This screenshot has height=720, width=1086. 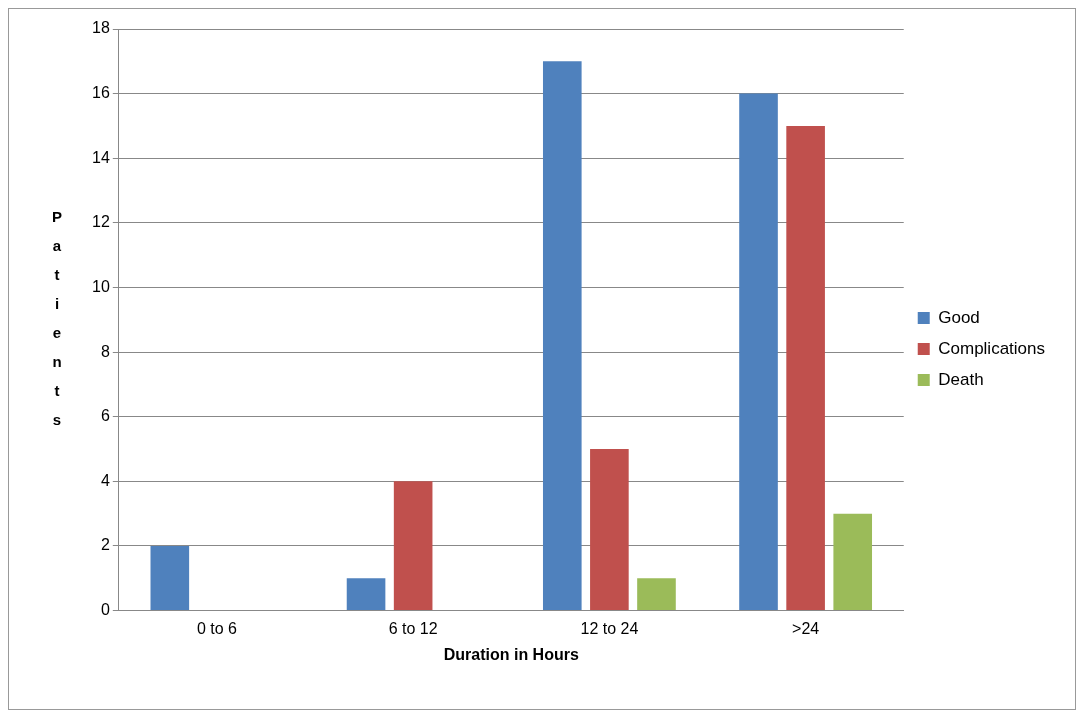 What do you see at coordinates (959, 317) in the screenshot?
I see `legend-label: Good` at bounding box center [959, 317].